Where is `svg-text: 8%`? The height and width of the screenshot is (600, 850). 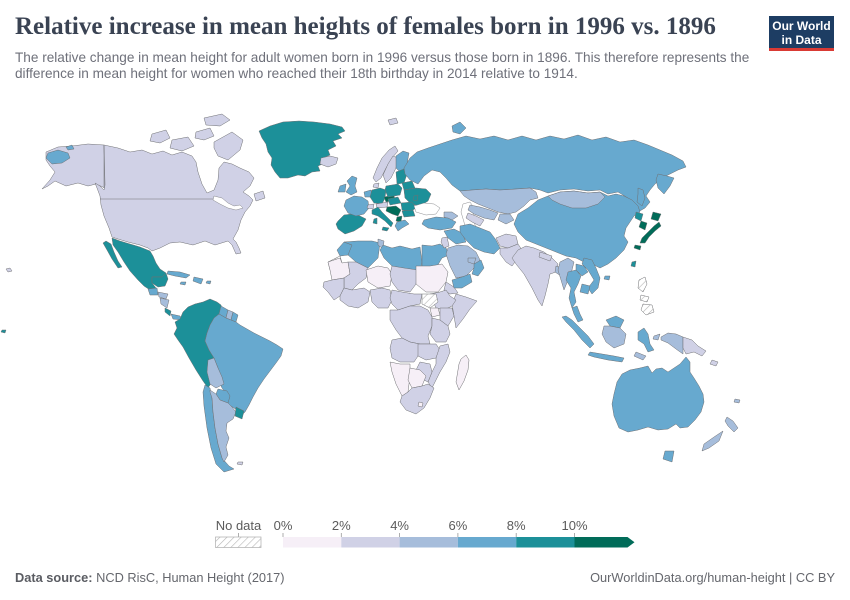
svg-text: 8% is located at coordinates (516, 525).